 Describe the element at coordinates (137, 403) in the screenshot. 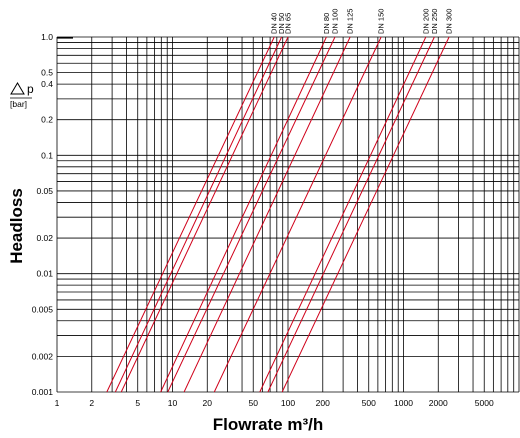

I see `x-tick-label: 5` at that location.